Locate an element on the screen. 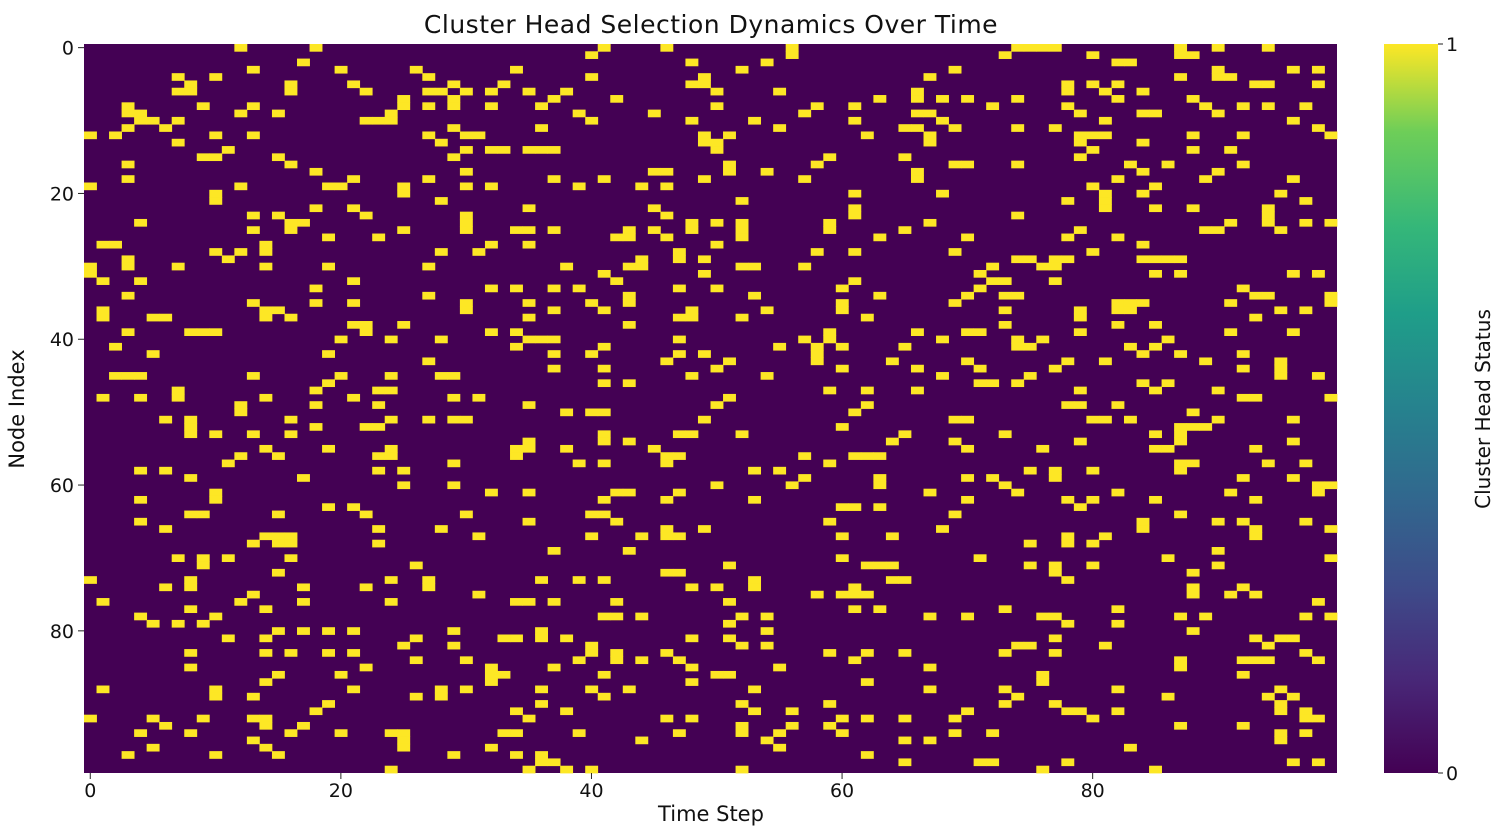  y-tick-label: 80 is located at coordinates (62, 632).